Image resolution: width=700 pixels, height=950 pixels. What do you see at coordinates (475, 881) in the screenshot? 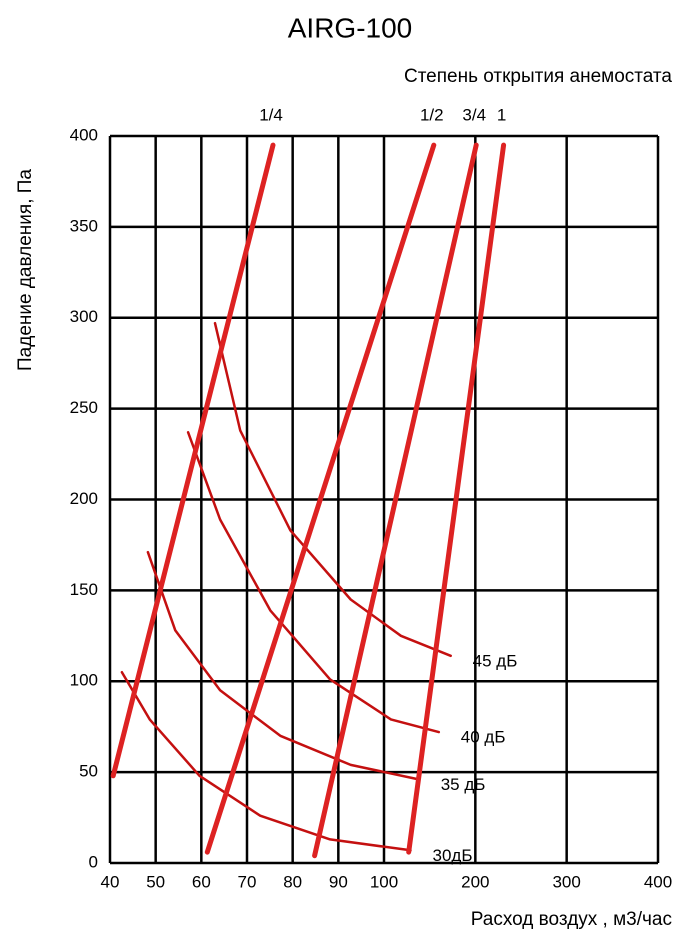
I see `x-tick-label: 200` at bounding box center [475, 881].